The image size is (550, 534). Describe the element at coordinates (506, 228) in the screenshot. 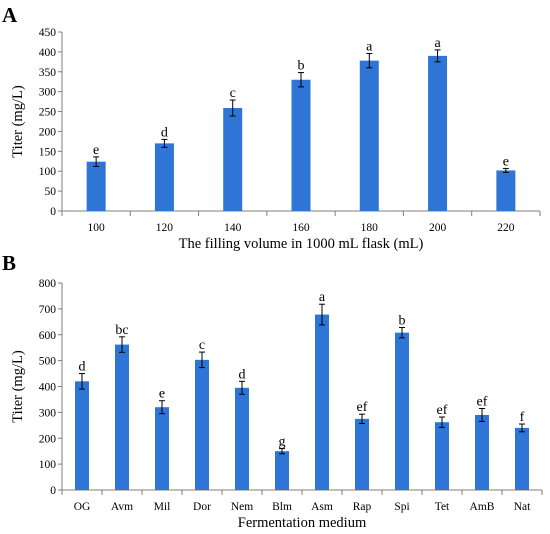

I see `panel-a-x-tick-label: 220` at that location.